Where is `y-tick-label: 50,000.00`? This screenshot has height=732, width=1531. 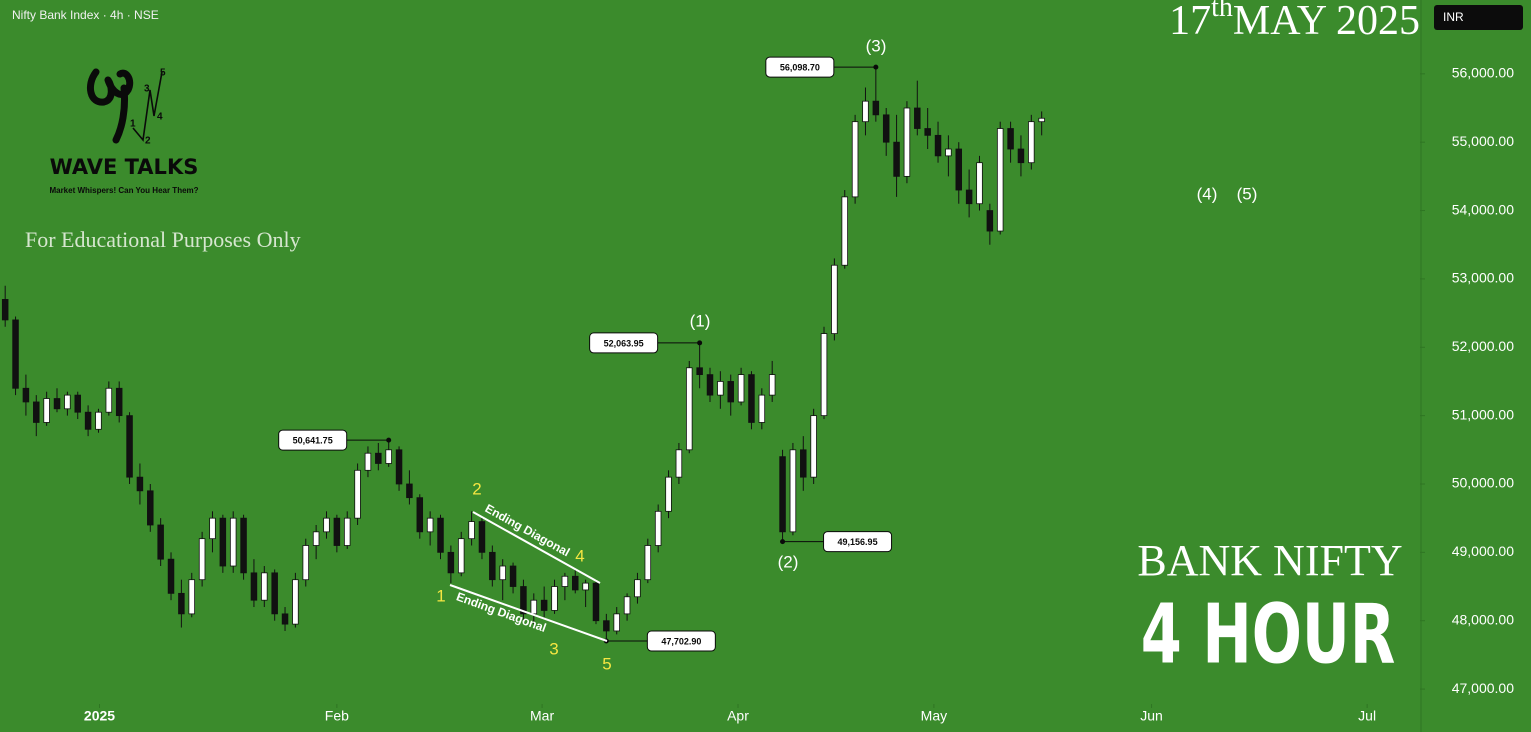
y-tick-label: 50,000.00 is located at coordinates (1483, 483).